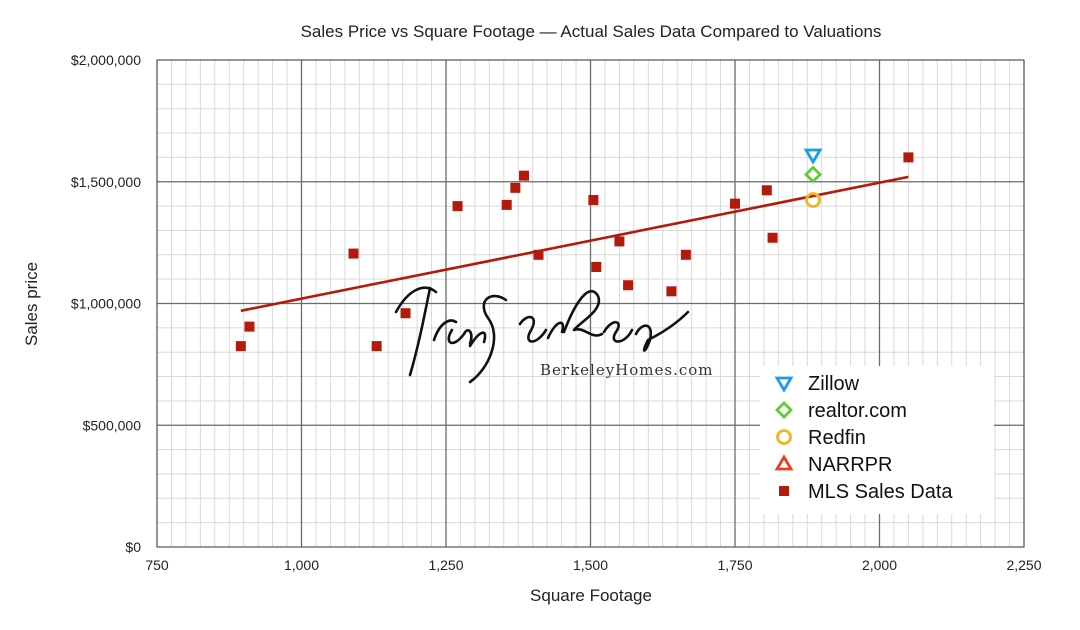 Image resolution: width=1080 pixels, height=630 pixels. I want to click on y-tick-label: $2,000,000, so click(106, 60).